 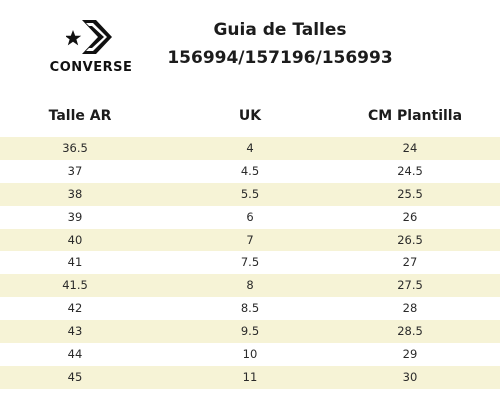 What do you see at coordinates (75, 216) in the screenshot?
I see `cell-talle-ar: 39` at bounding box center [75, 216].